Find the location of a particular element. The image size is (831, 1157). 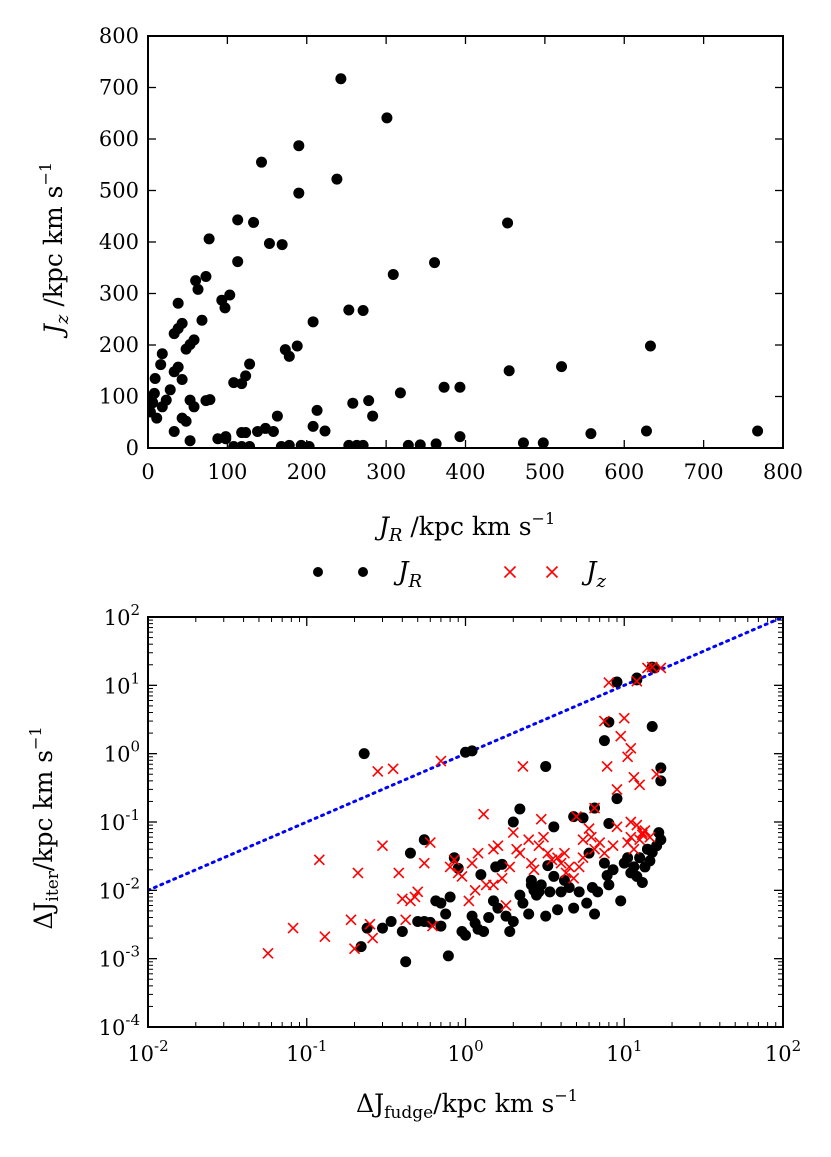

x-tick-label: 100 is located at coordinates (227, 472).